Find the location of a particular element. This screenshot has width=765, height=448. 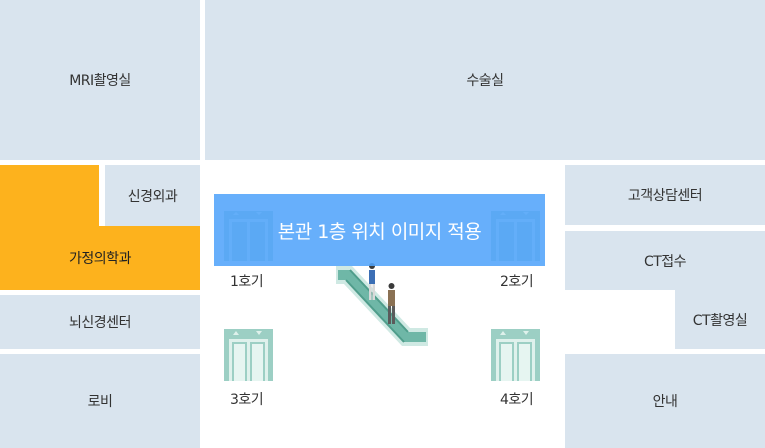

elevator-1-label: 1호기 is located at coordinates (247, 282).